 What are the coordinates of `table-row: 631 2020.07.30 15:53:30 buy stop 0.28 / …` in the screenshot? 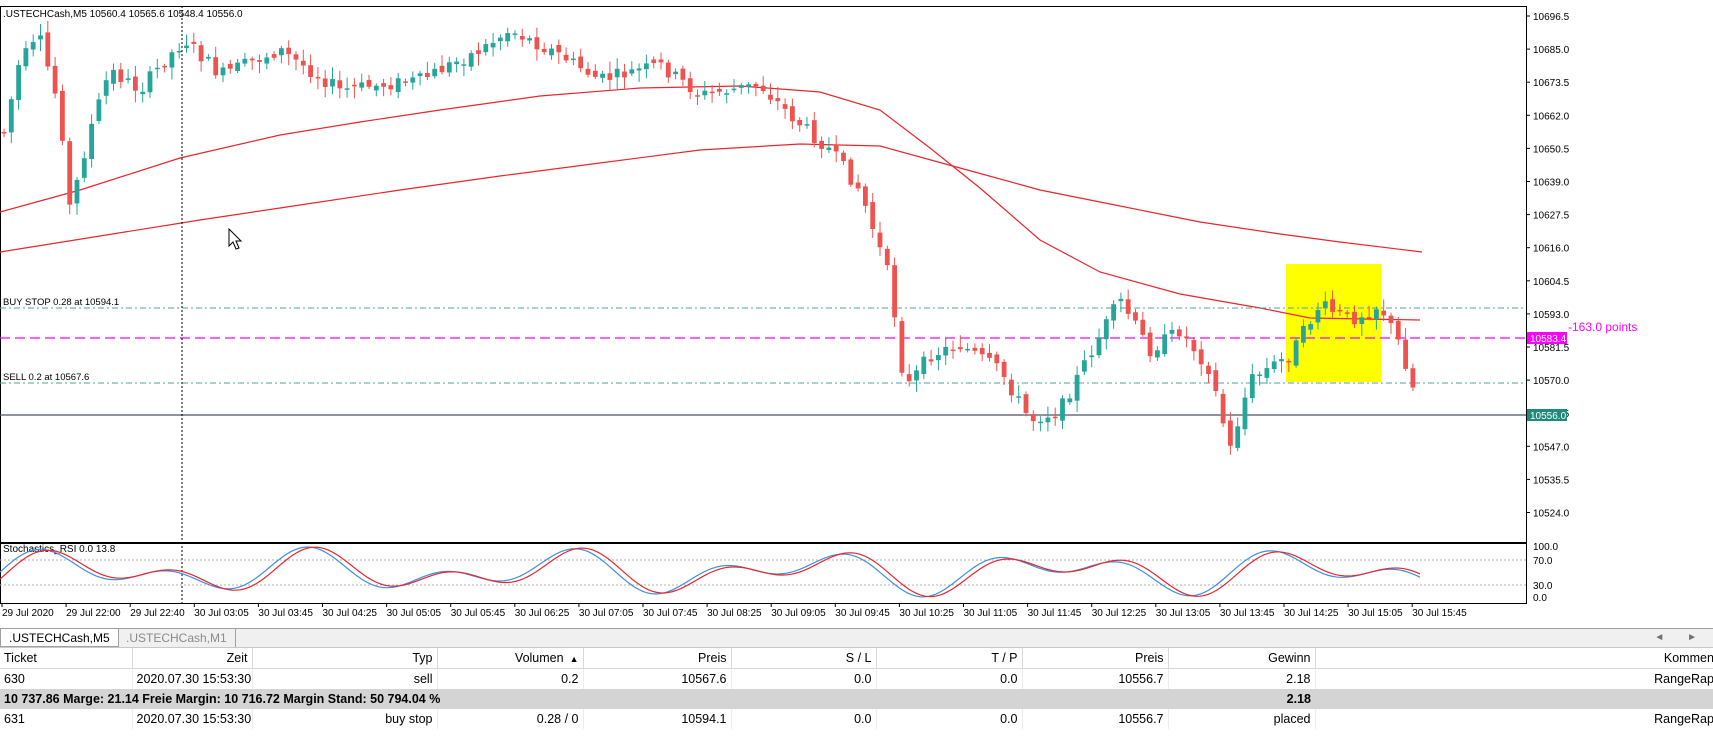 It's located at (856, 719).